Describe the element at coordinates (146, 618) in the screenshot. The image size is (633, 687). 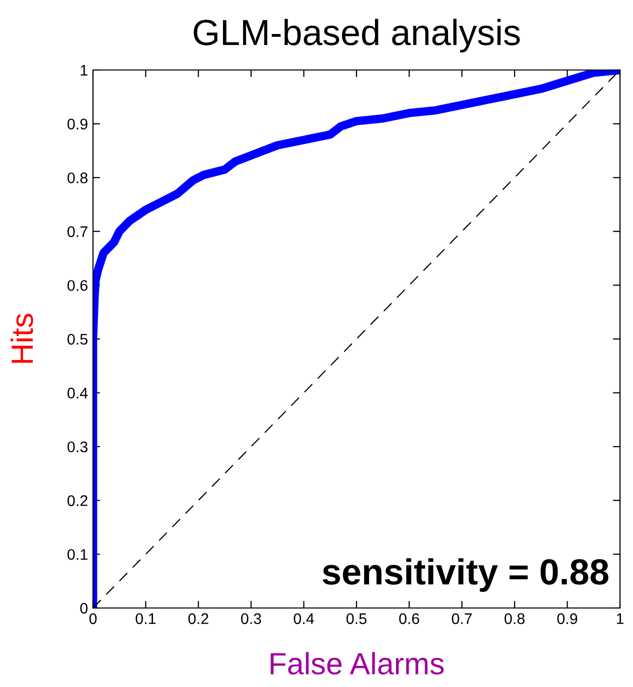
I see `x-tick-label: 0.1` at that location.